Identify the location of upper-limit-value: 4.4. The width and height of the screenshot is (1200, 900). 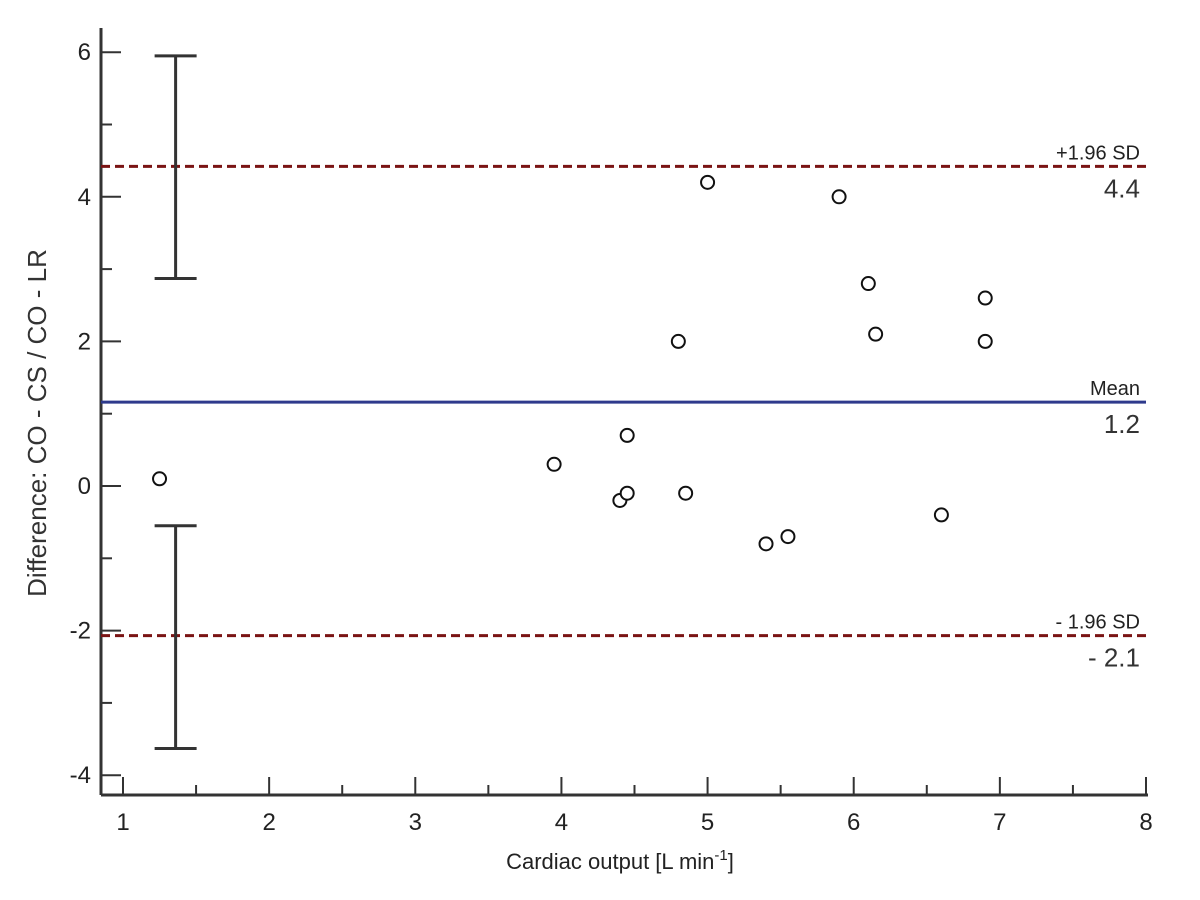
(1122, 188).